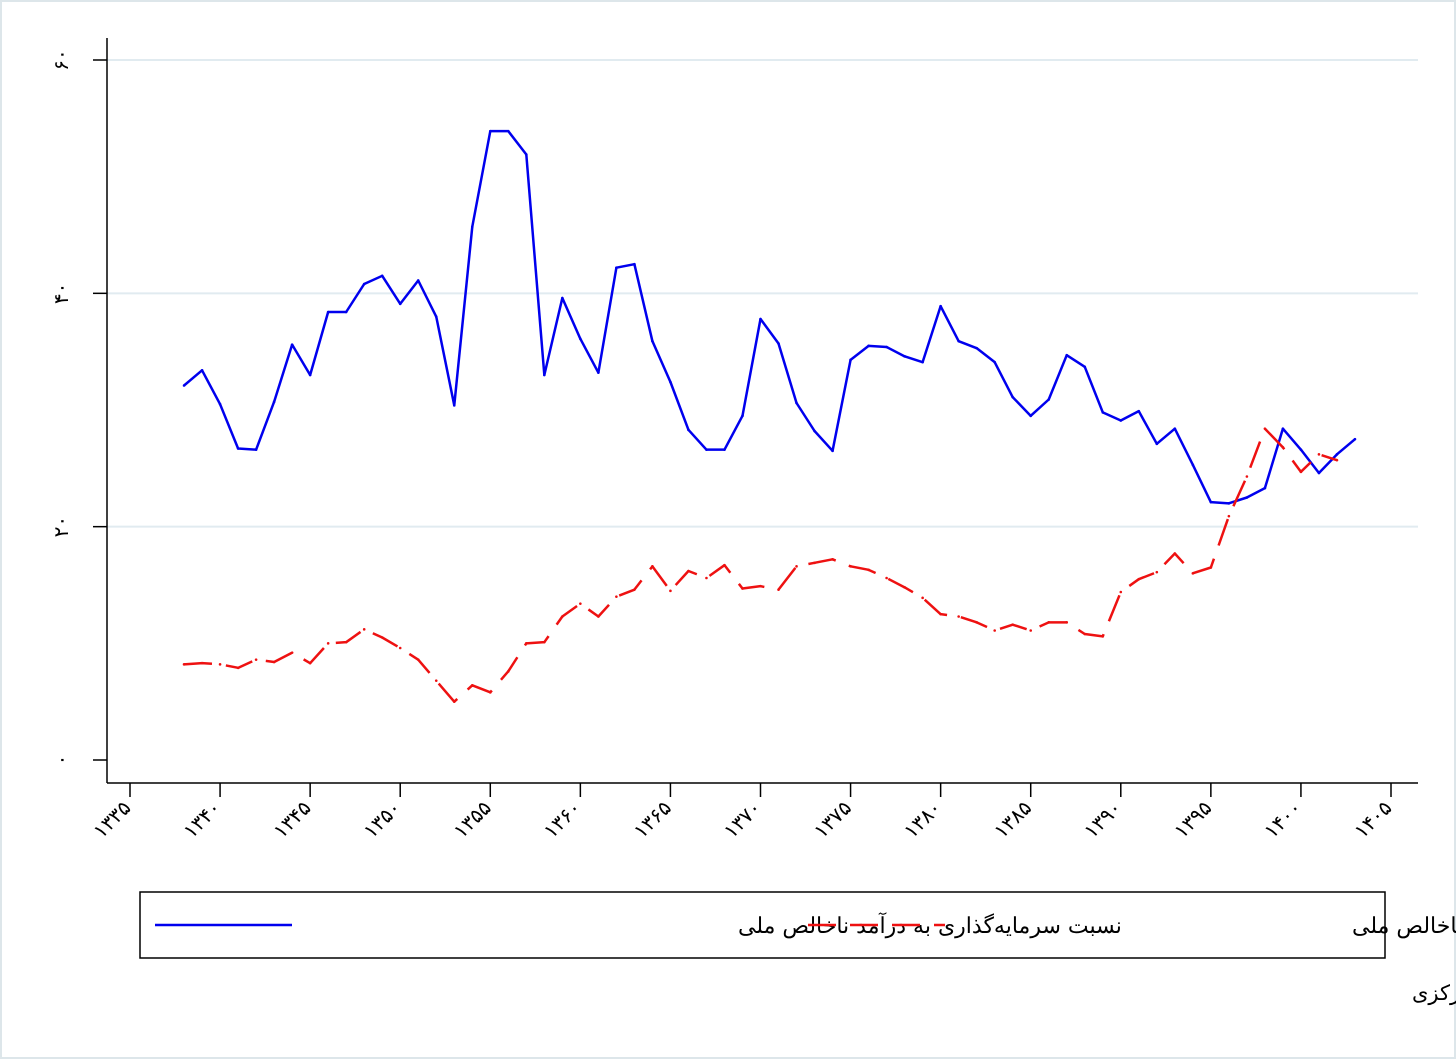 The image size is (1456, 1059). I want to click on legend-label-investment: نسبت سرمایه‌گذاری به درآمد ناخالص ملی, so click(930, 925).